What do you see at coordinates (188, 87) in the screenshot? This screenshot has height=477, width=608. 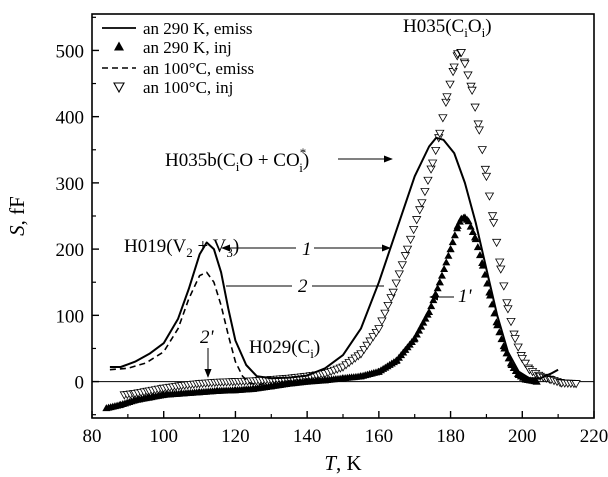 I see `legend-label: an 100°C, inj` at bounding box center [188, 87].